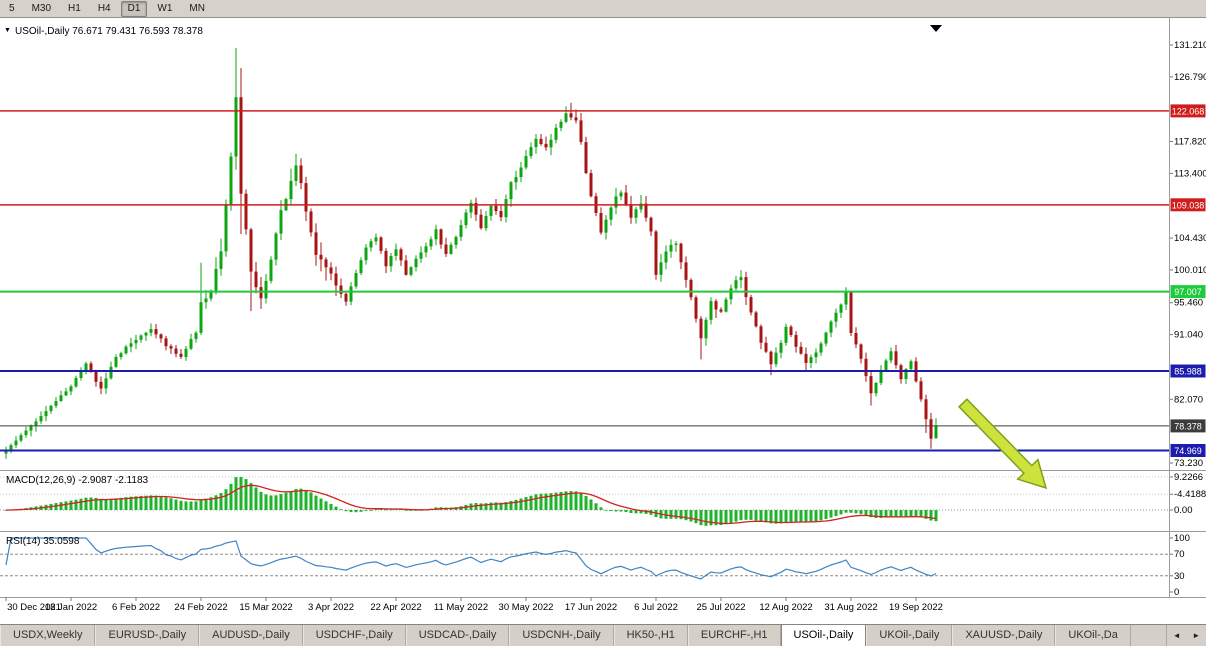 The width and height of the screenshot is (1206, 646). Describe the element at coordinates (43, 541) in the screenshot. I see `rsi-indicator-label: RSI(14) 35.0598` at that location.